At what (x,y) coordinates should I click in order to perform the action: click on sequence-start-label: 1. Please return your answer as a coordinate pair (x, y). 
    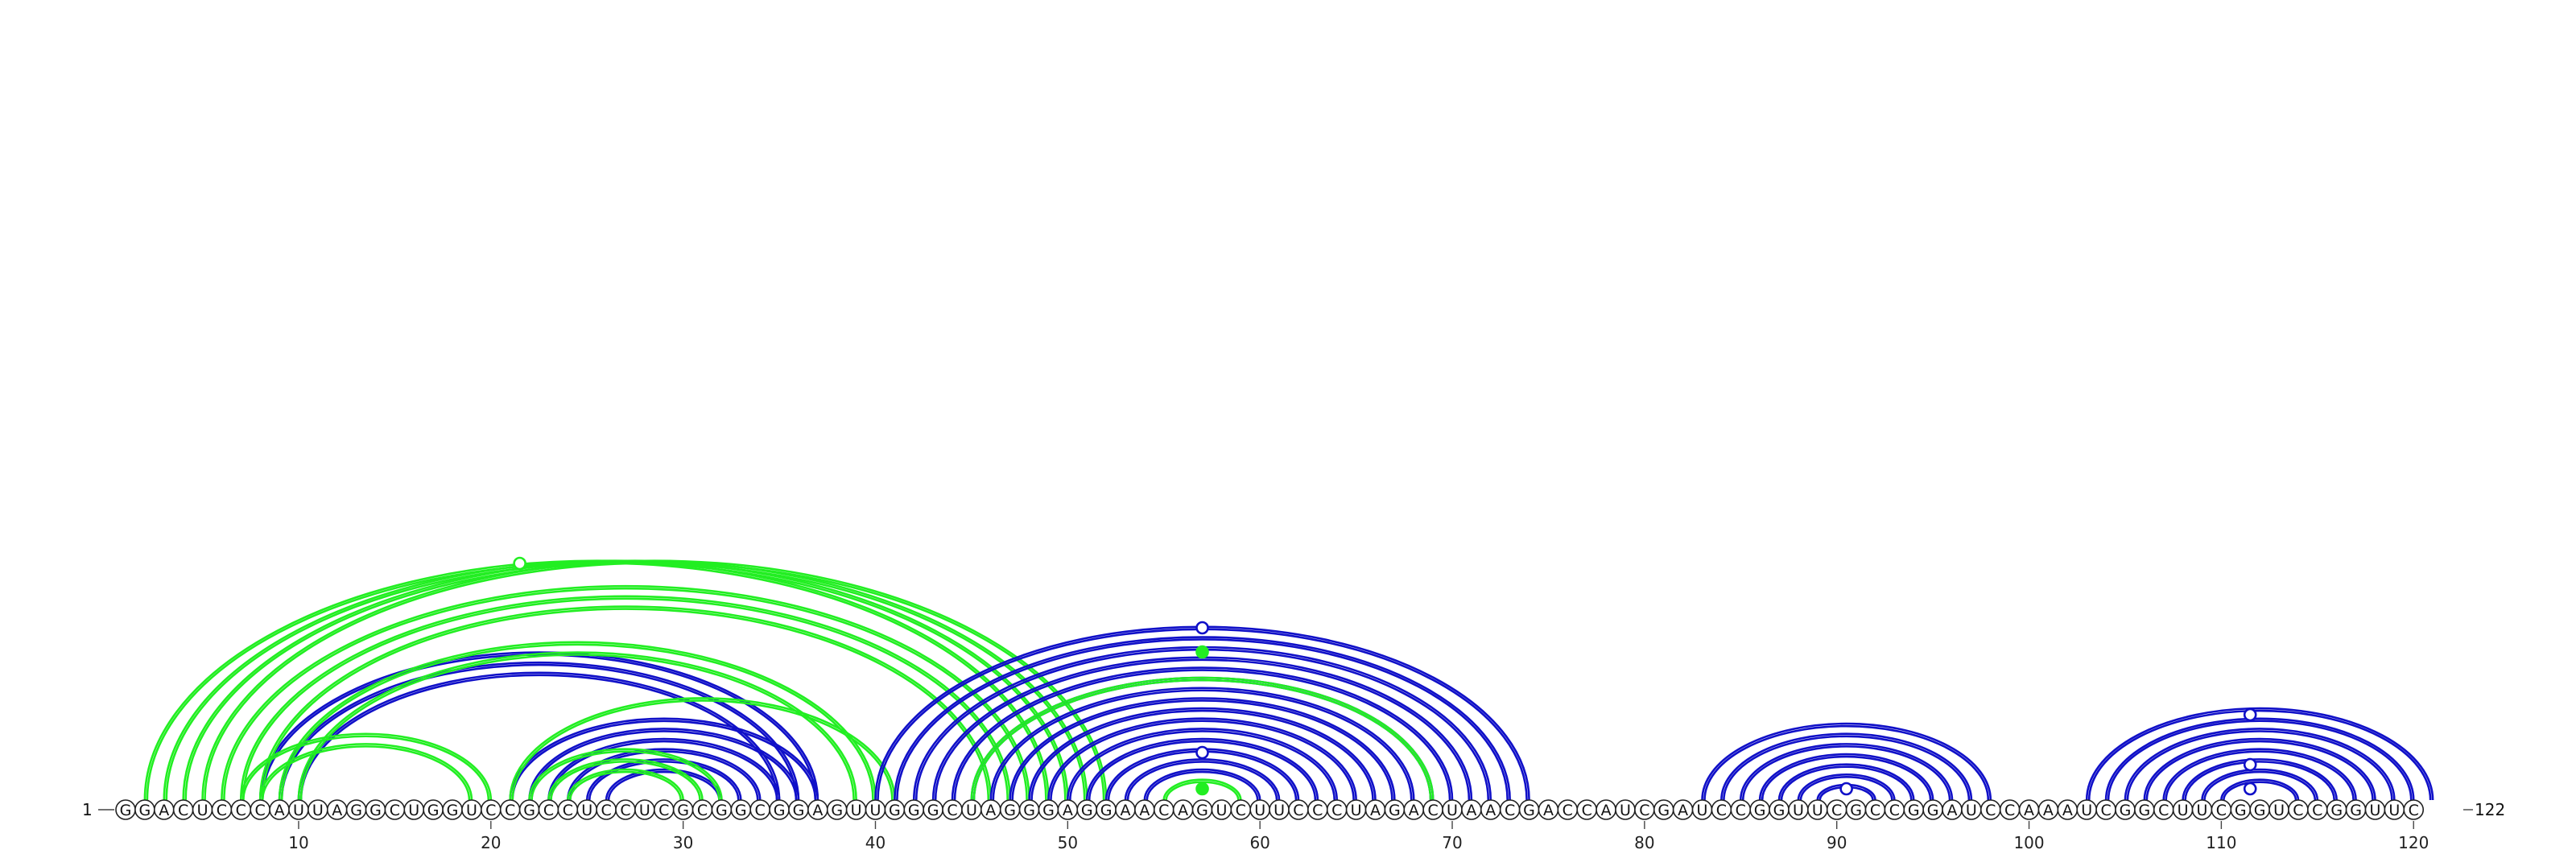
    Looking at the image, I should click on (87, 809).